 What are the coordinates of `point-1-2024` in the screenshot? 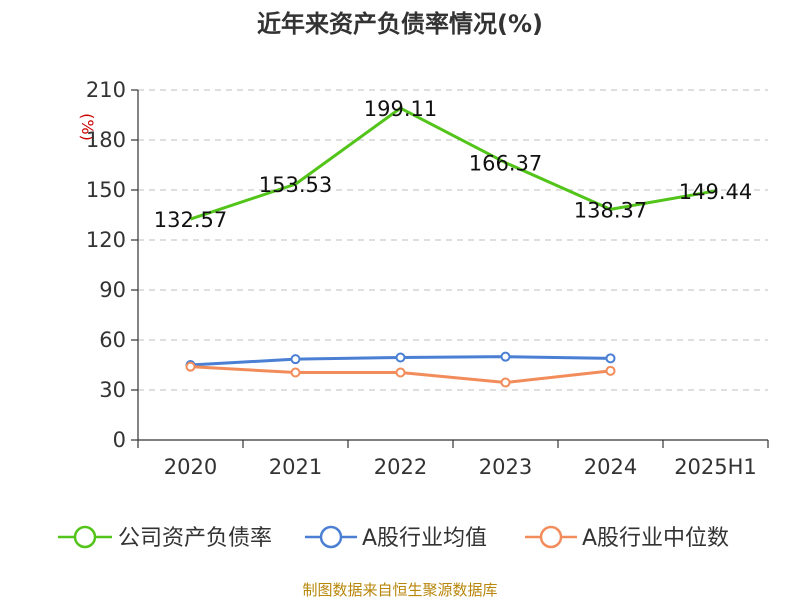 It's located at (610, 358).